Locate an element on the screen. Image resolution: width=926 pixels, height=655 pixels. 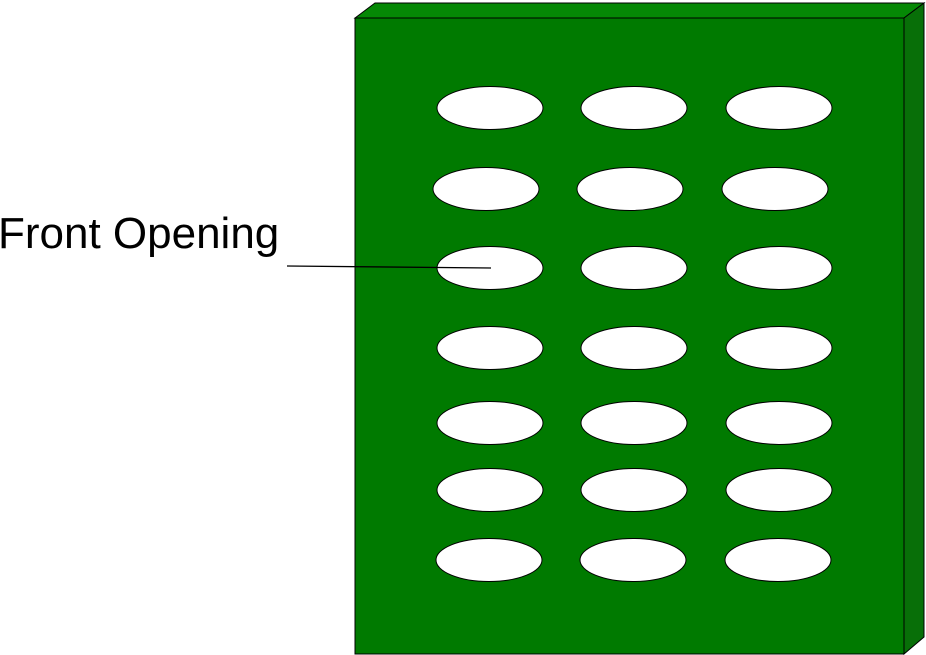
opening-r3-c2 is located at coordinates (634, 268).